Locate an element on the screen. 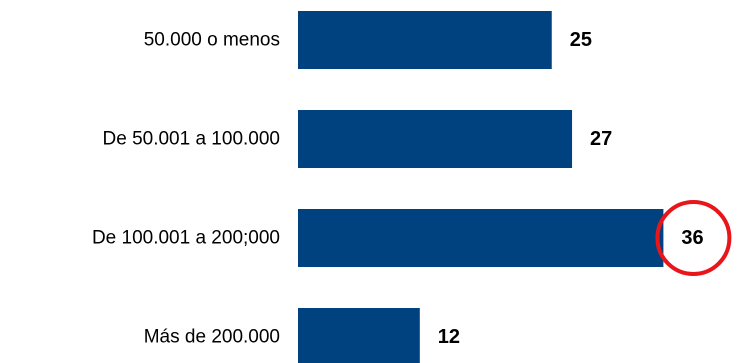 The width and height of the screenshot is (750, 363). highlight-circle is located at coordinates (693, 238).